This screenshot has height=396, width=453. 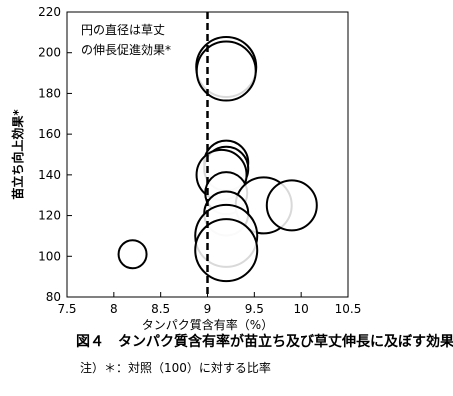 What do you see at coordinates (208, 309) in the screenshot?
I see `x-tick-label: 9` at bounding box center [208, 309].